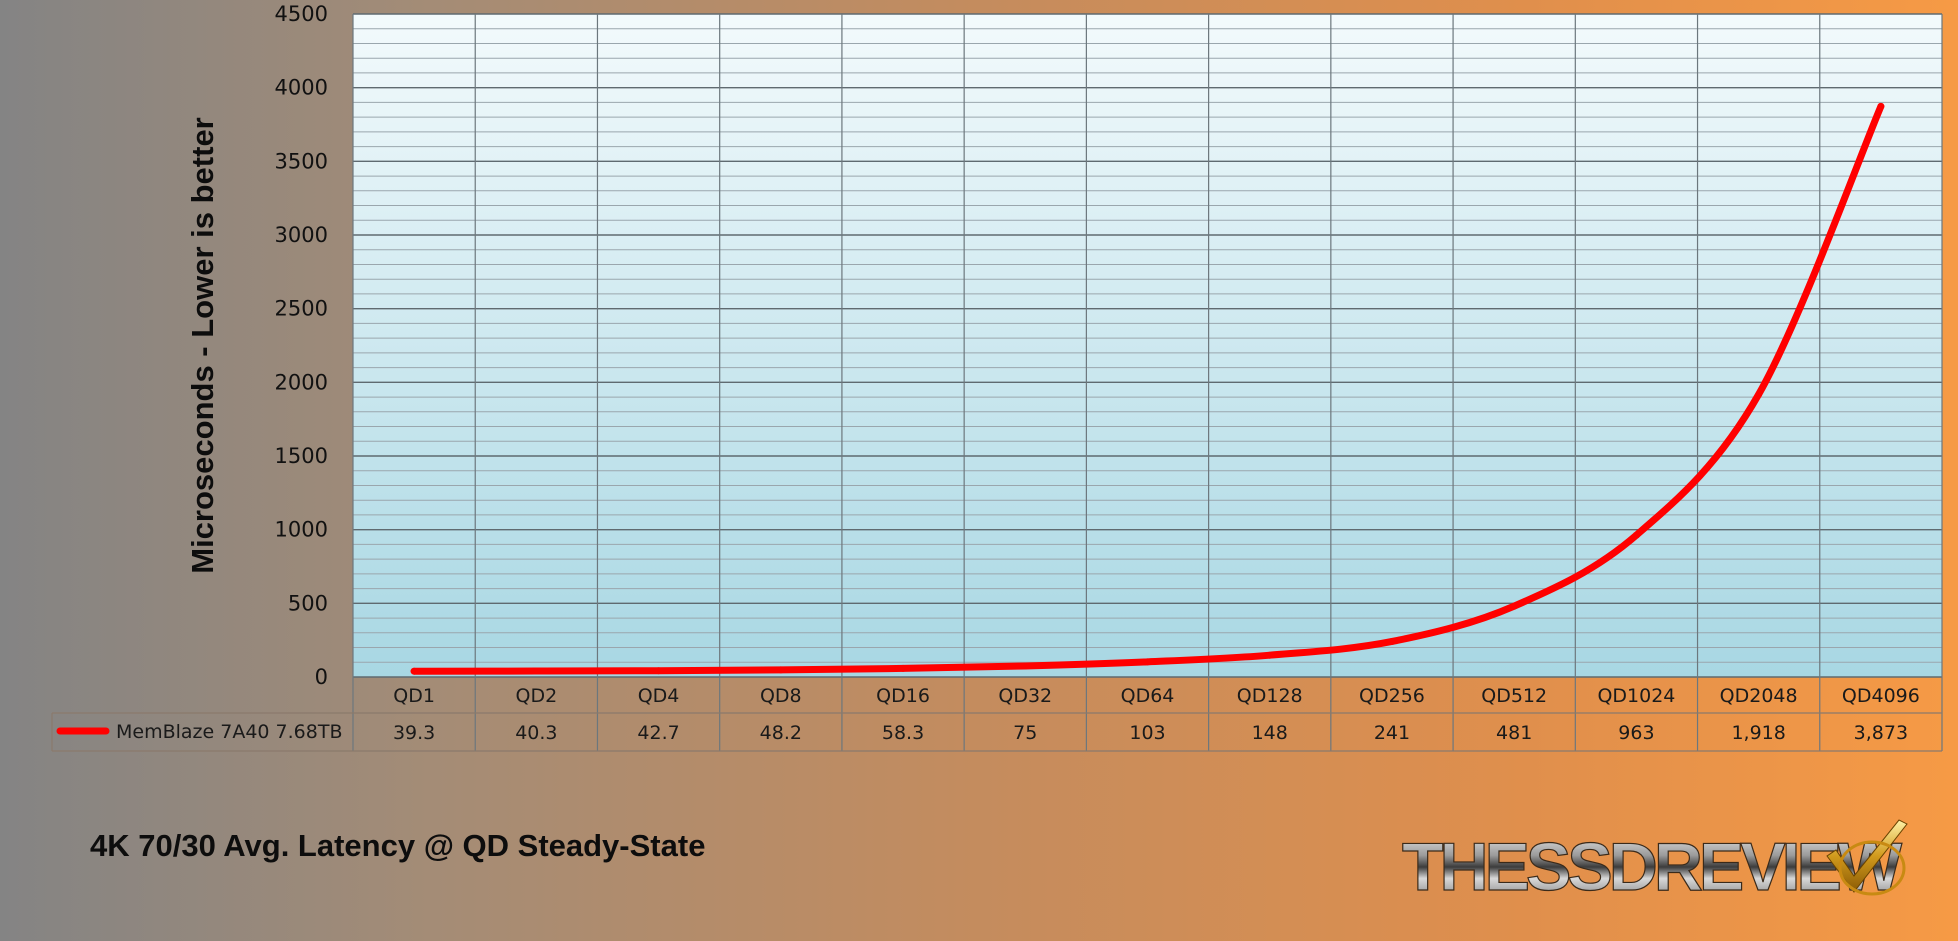  Describe the element at coordinates (1147, 733) in the screenshot. I see `data-value-label: 103` at that location.